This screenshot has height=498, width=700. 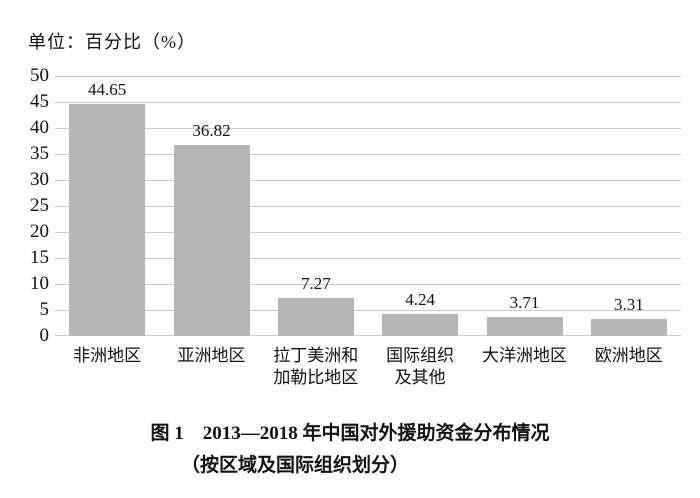 I want to click on x-category-label: 拉丁美洲和 加勒比地区, so click(x=316, y=366).